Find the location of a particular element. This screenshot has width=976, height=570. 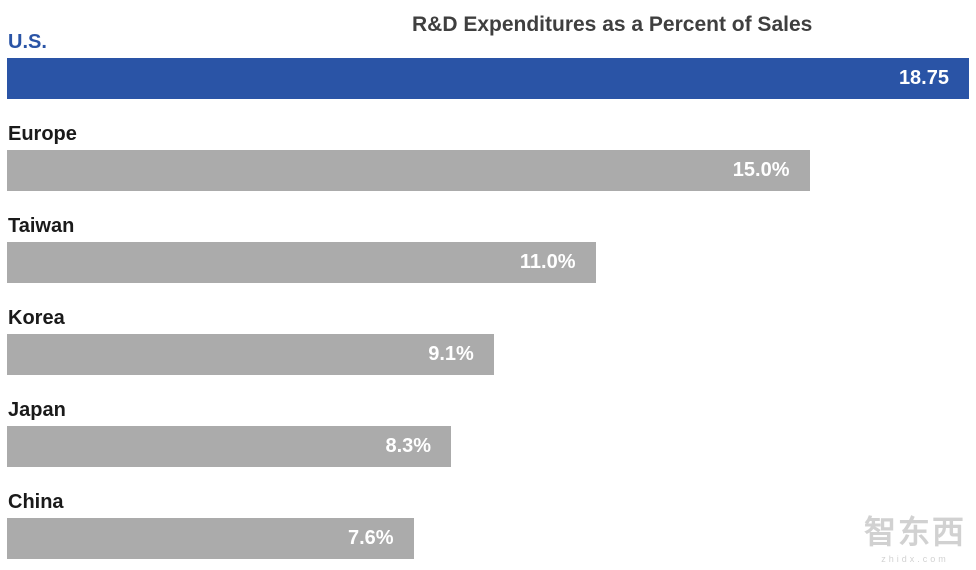

chart-row: U.S. 18.75 is located at coordinates (488, 64).